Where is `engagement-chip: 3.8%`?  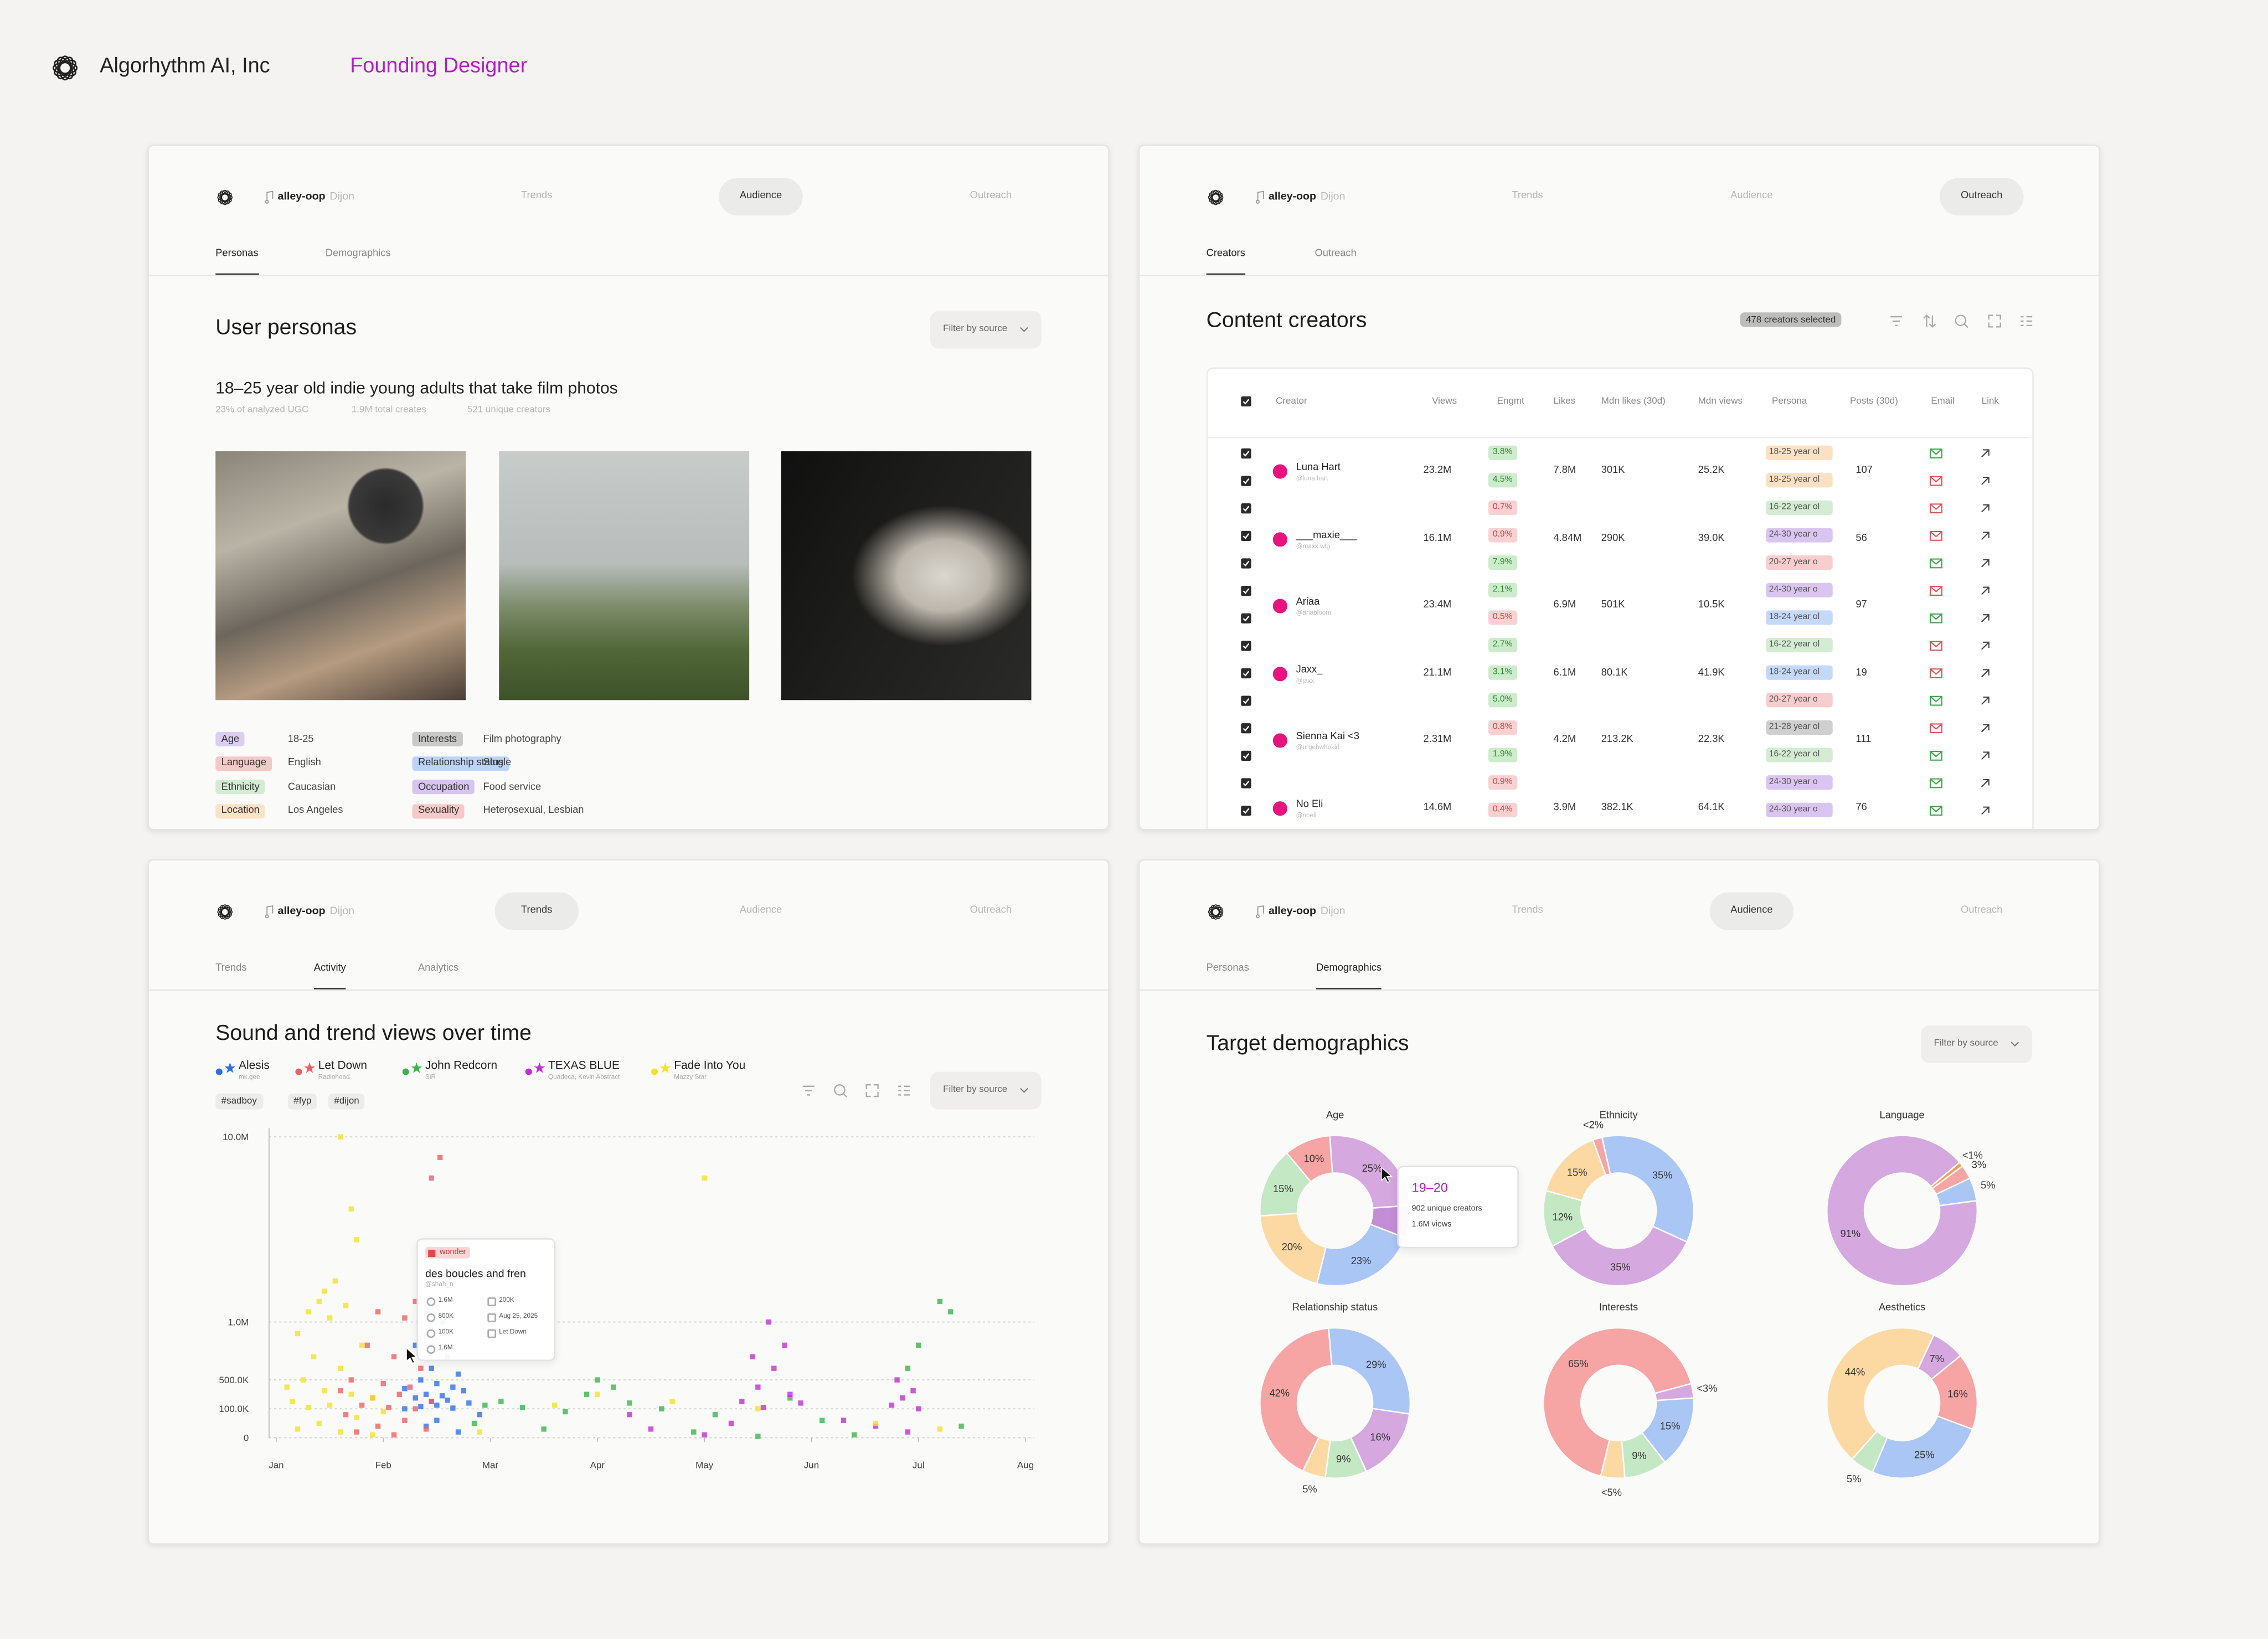 engagement-chip: 3.8% is located at coordinates (1502, 452).